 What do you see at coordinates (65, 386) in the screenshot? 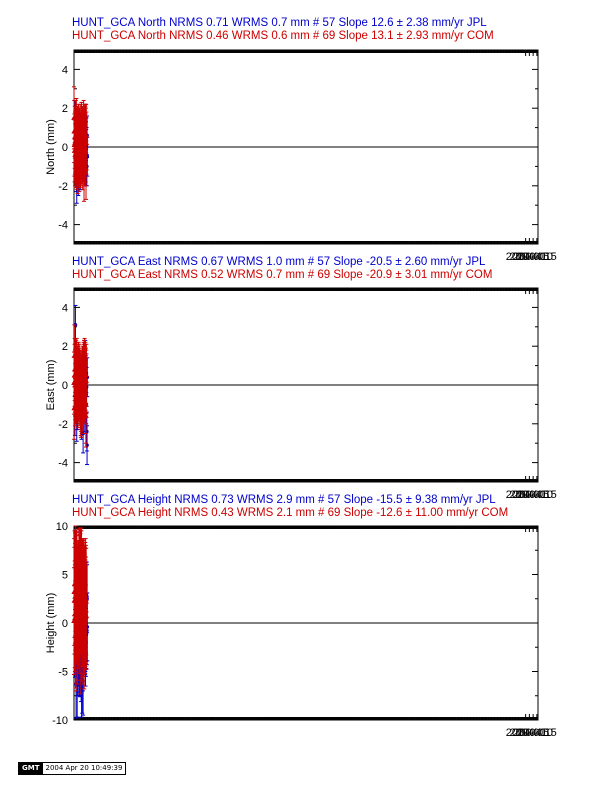
I see `east-ytick-label: 0` at bounding box center [65, 386].